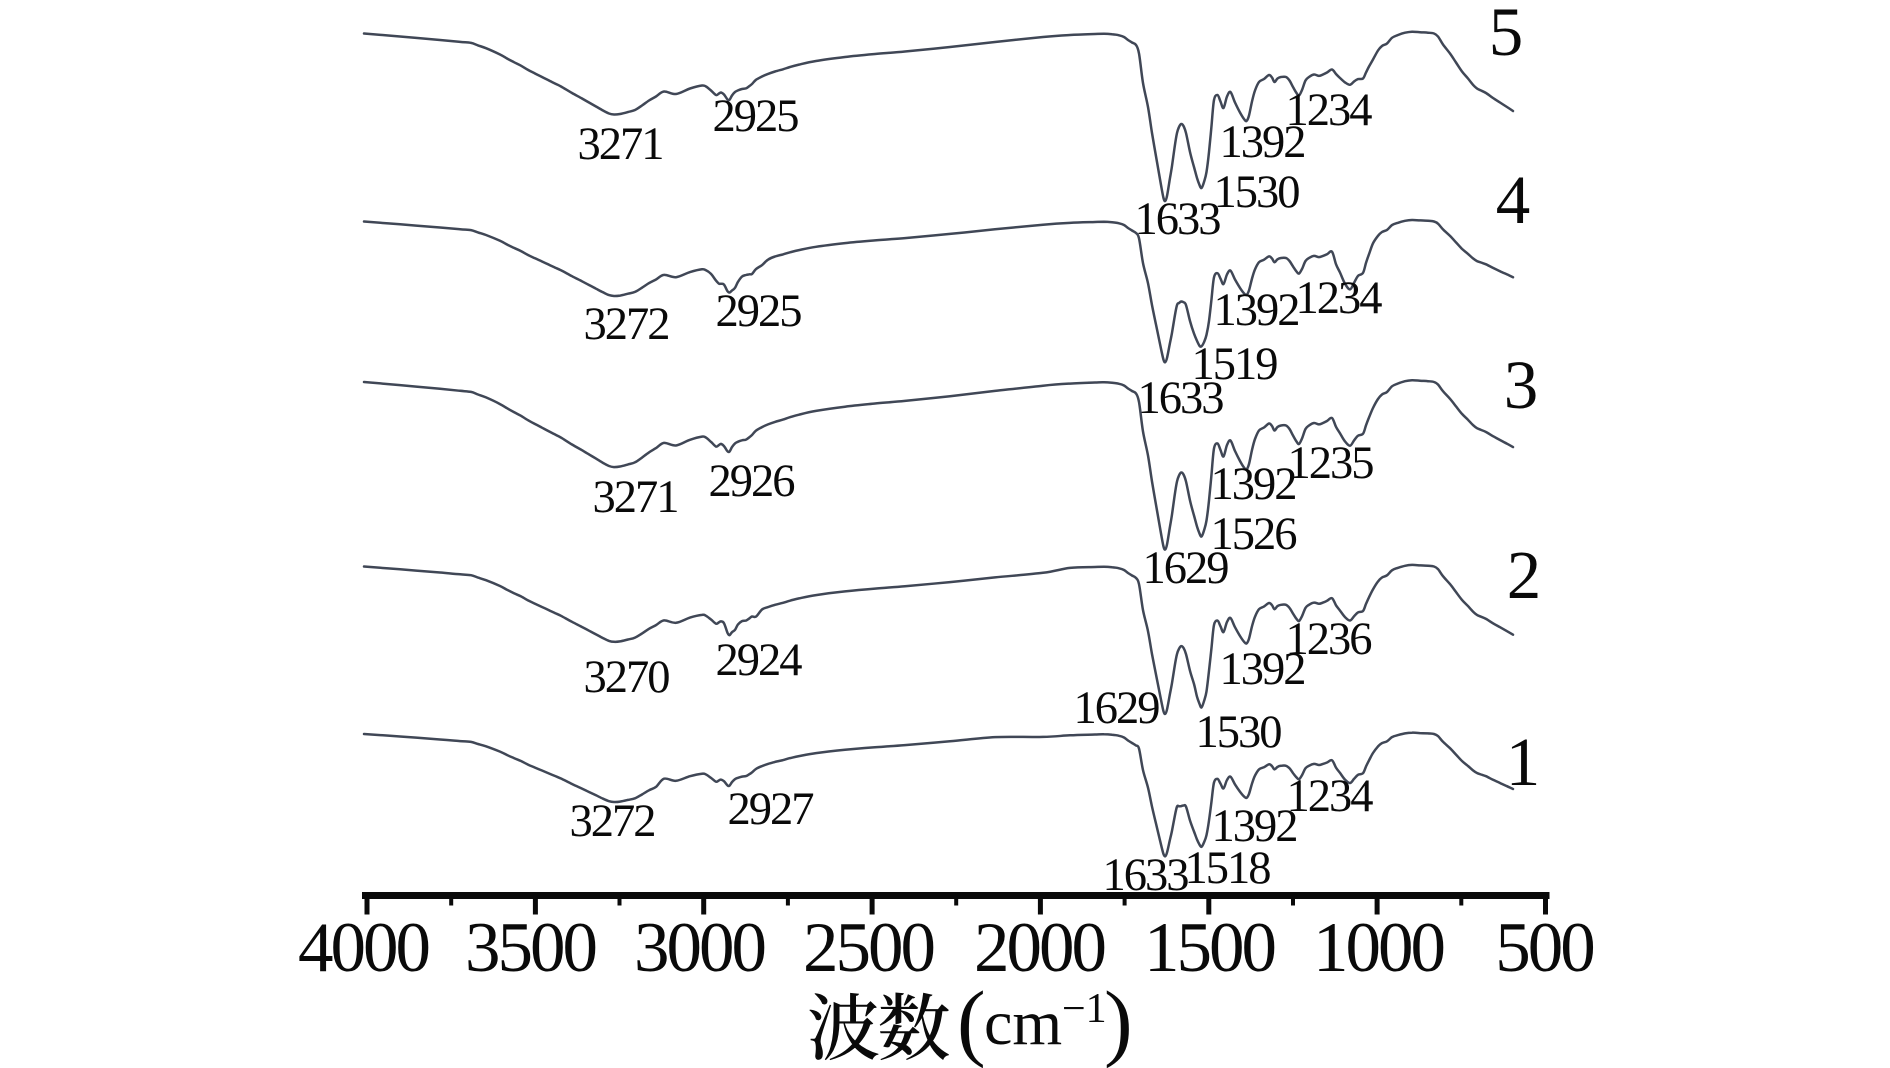  I want to click on svg-text: 500, so click(1544, 948).